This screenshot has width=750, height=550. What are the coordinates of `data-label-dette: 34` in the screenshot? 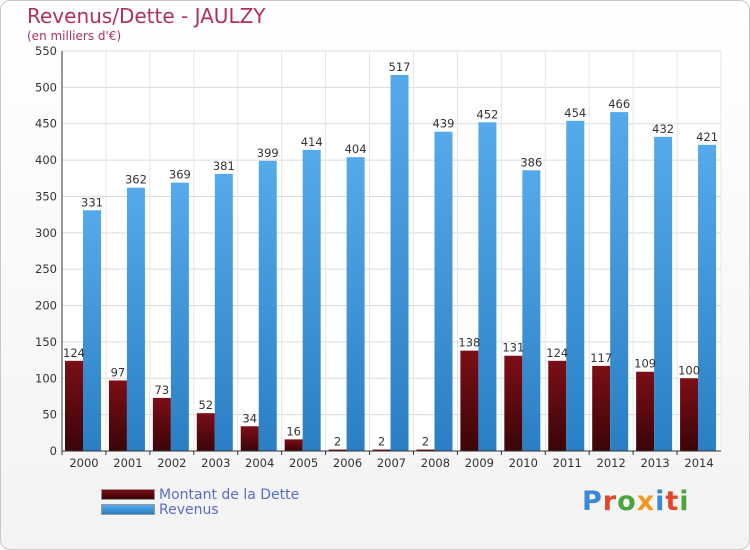 It's located at (249, 418).